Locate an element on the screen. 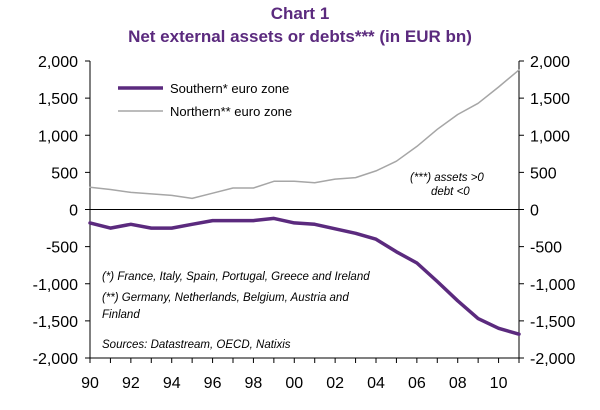 The width and height of the screenshot is (600, 410). y-tick-label-right: 0 is located at coordinates (534, 211).